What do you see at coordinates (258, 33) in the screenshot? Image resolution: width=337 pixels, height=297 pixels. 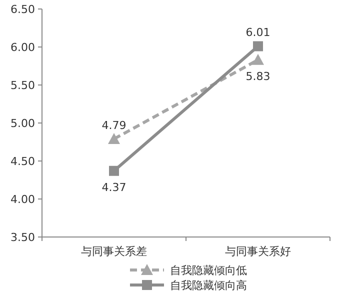 I see `data-label: 6.01` at bounding box center [258, 33].